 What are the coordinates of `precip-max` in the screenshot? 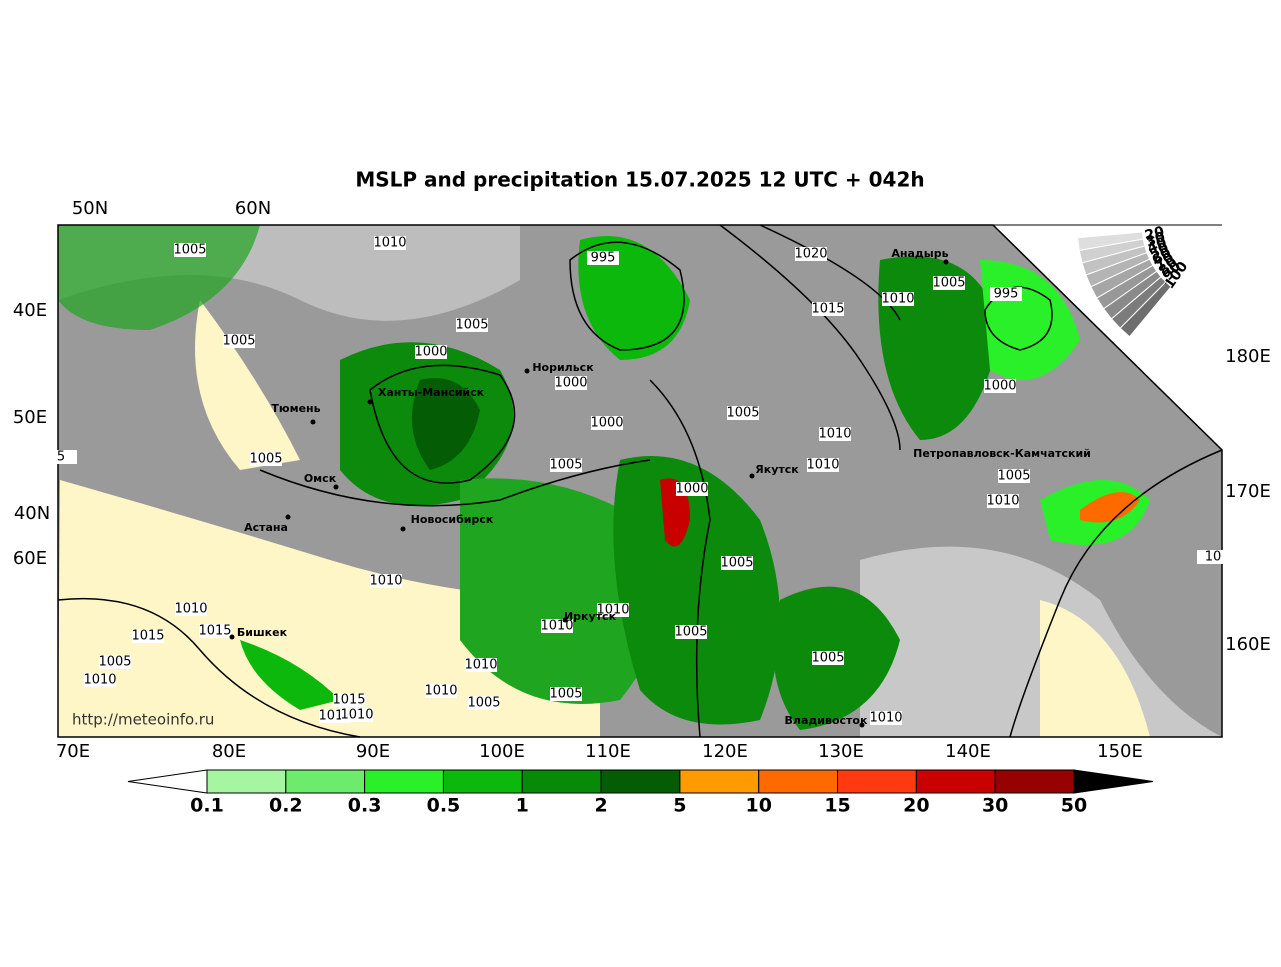 It's located at (1110, 507).